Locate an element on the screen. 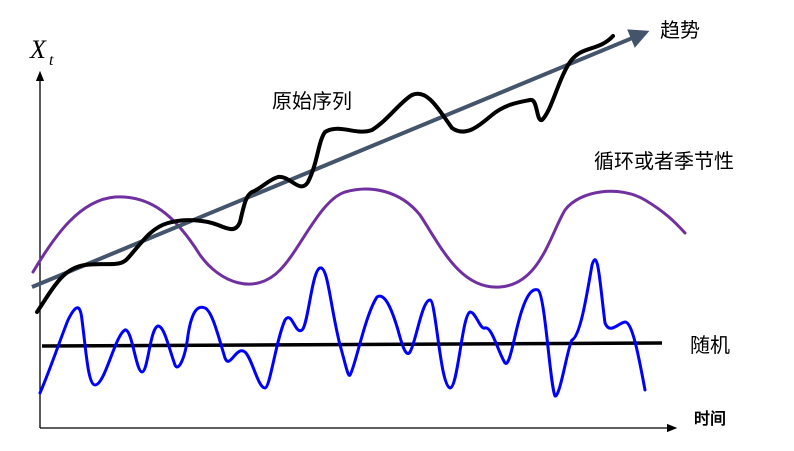 The image size is (794, 451). original-series-label: 原始序列 is located at coordinates (312, 101).